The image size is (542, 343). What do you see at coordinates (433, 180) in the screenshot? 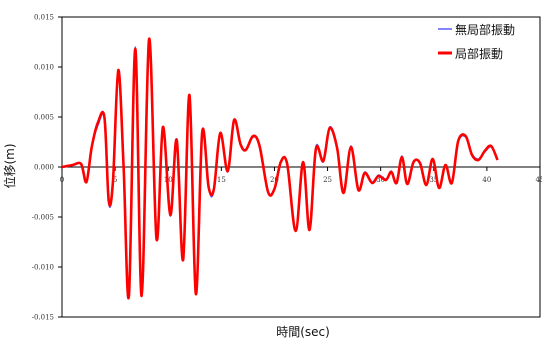
I see `x-tick-label: 35` at bounding box center [433, 180].